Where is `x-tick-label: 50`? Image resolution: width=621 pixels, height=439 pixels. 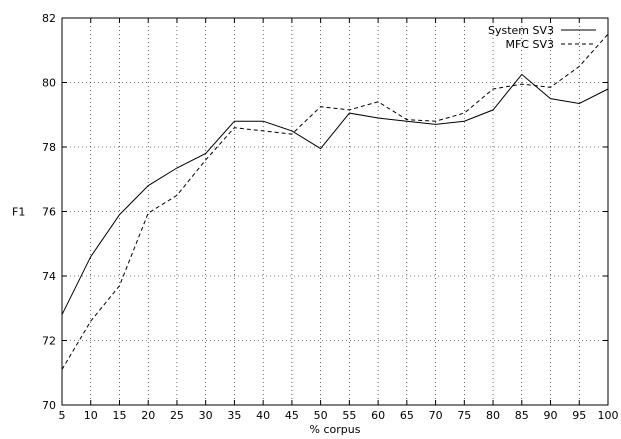
x-tick-label: 50 is located at coordinates (321, 415).